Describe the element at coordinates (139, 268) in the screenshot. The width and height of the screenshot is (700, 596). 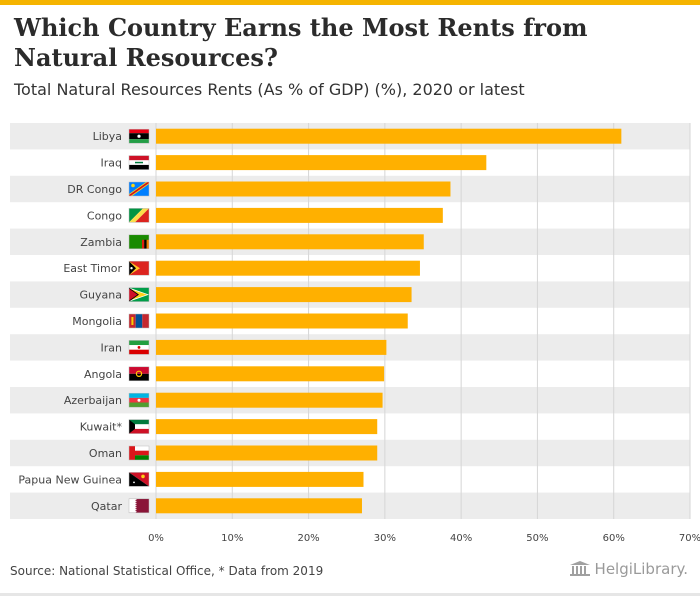
I see `east-timor-flag-icon` at that location.